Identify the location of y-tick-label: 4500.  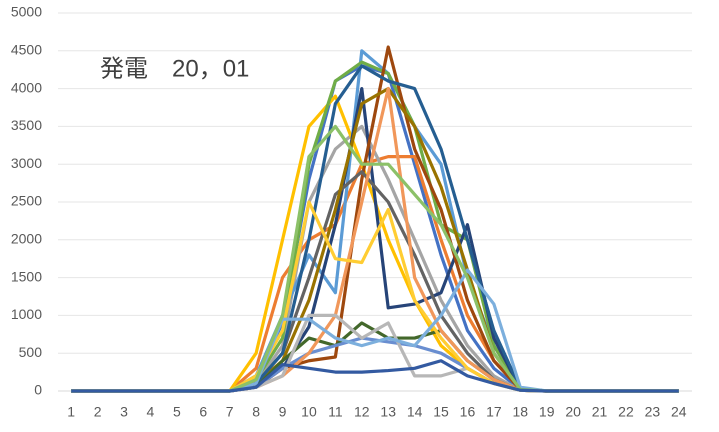
(26, 50).